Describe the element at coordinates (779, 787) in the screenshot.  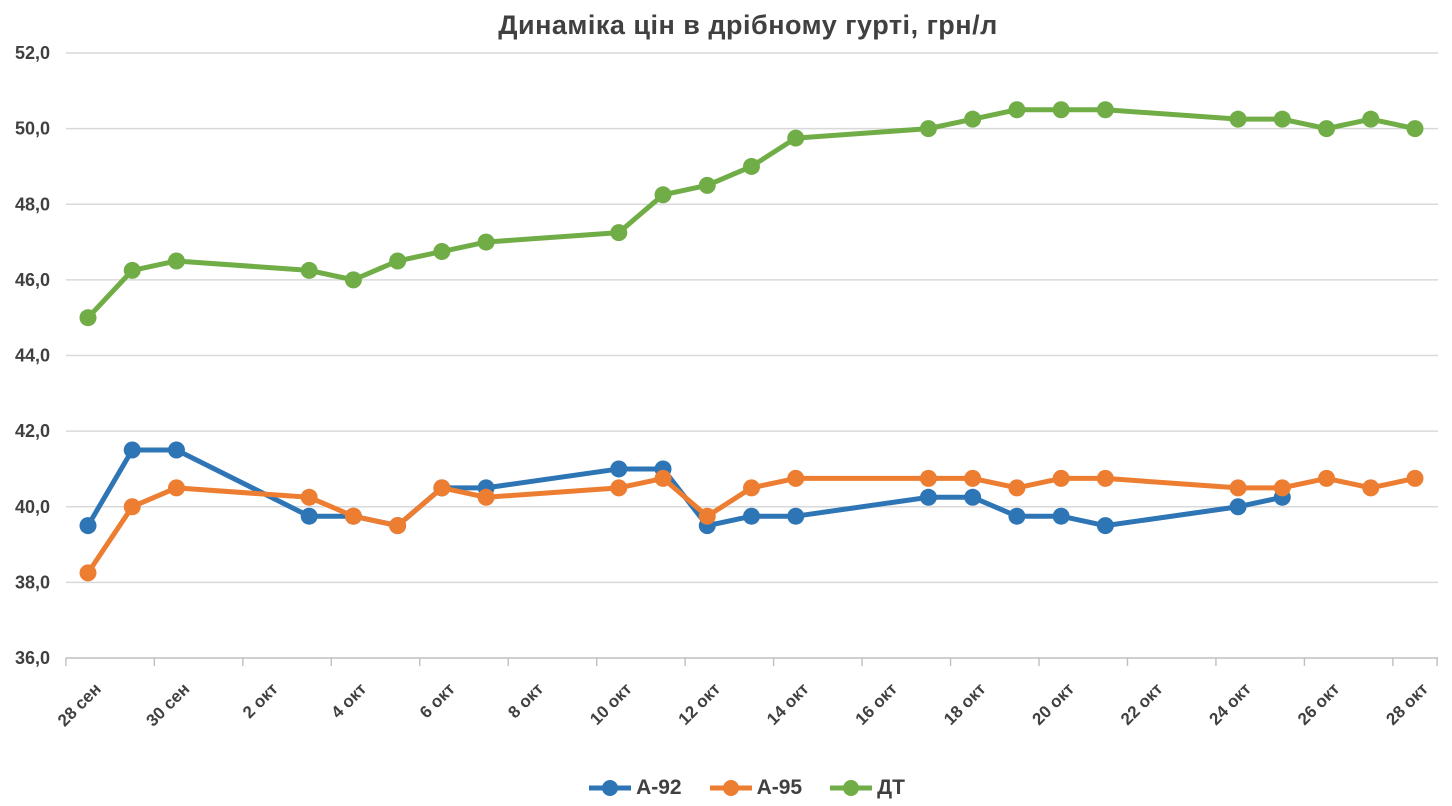
I see `legend-label-a95: А-95` at that location.